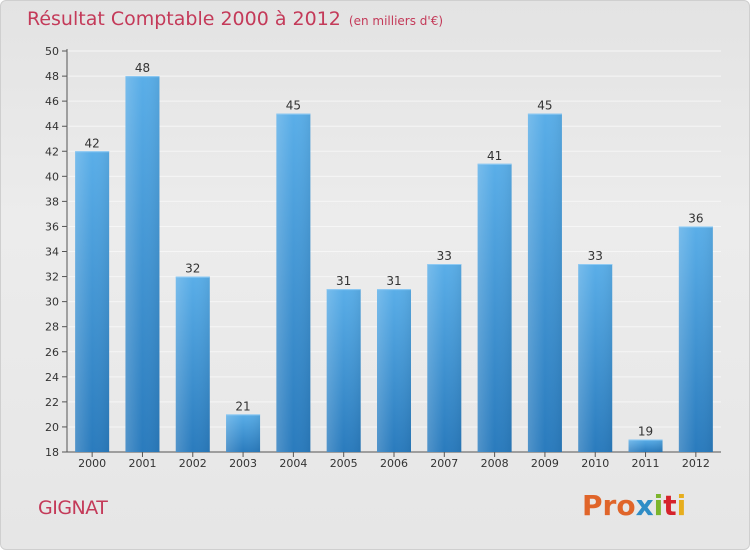  What do you see at coordinates (595, 463) in the screenshot?
I see `x-tick-label: 2010` at bounding box center [595, 463].